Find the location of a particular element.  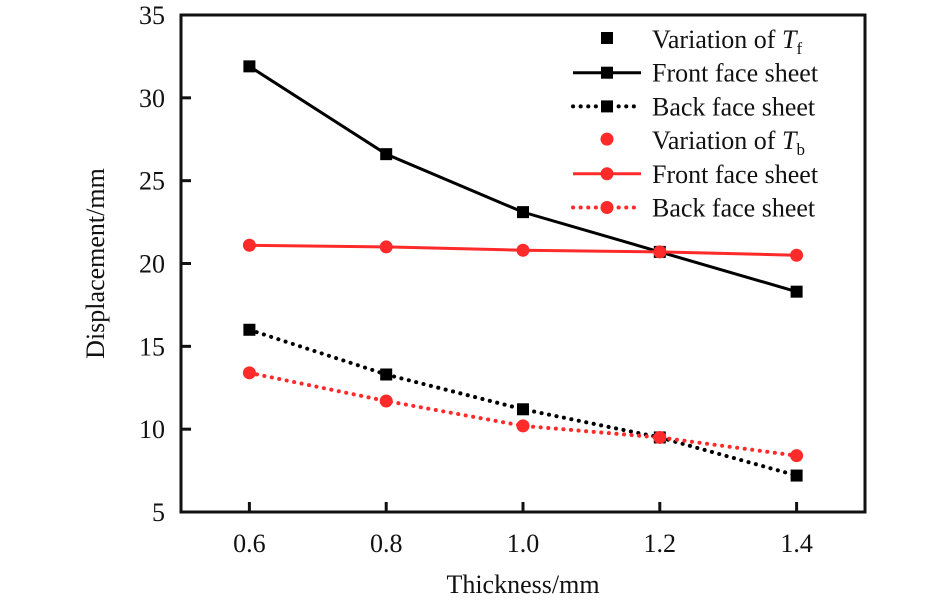

legend-item: Variation of Tf is located at coordinates (701, 41).